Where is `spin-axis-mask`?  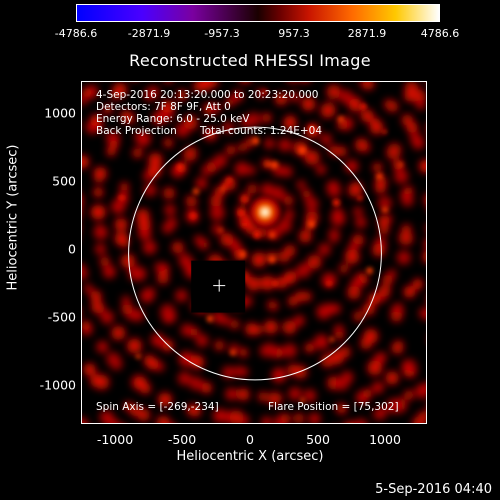
spin-axis-mask is located at coordinates (218, 286).